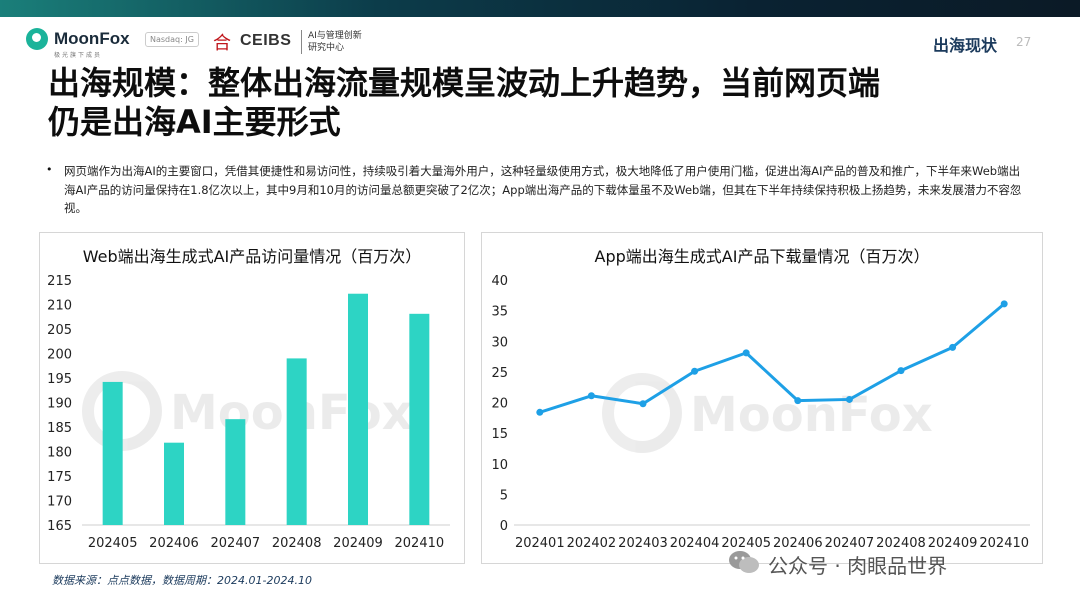 The width and height of the screenshot is (1080, 608). What do you see at coordinates (59, 453) in the screenshot?
I see `y-tick-label: 180` at bounding box center [59, 453].